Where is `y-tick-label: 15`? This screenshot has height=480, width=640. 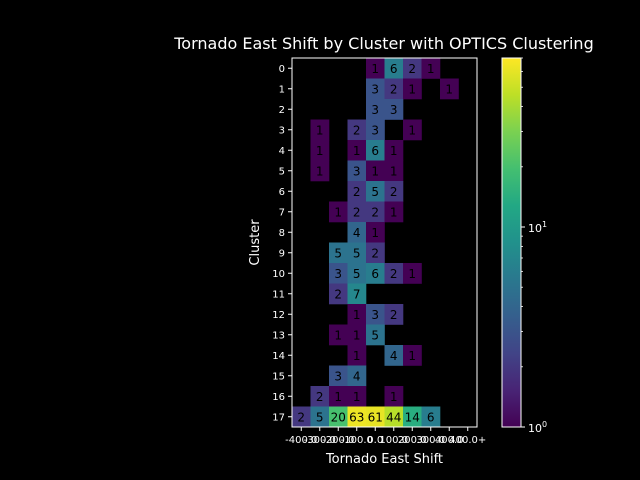 y-tick-label: 15 is located at coordinates (278, 376).